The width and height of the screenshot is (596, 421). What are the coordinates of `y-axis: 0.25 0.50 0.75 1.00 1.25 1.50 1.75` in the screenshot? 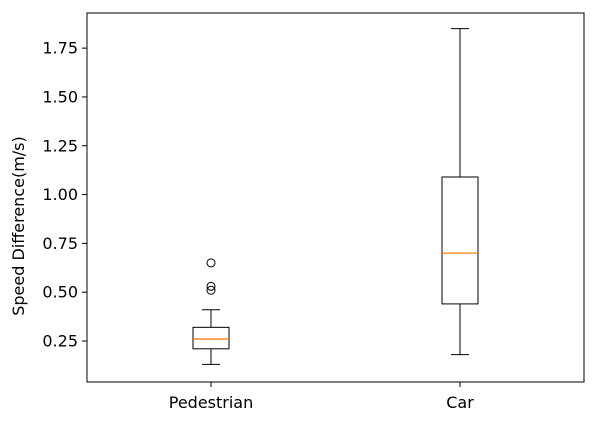 It's located at (64, 195).